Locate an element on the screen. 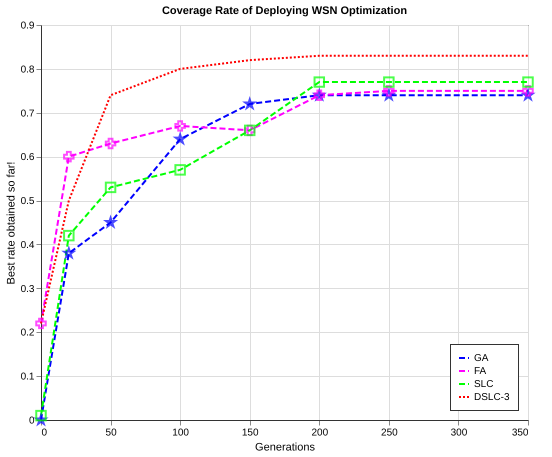 Image resolution: width=552 pixels, height=457 pixels. y-axis-title: Best rate obtained so far! is located at coordinates (12, 223).